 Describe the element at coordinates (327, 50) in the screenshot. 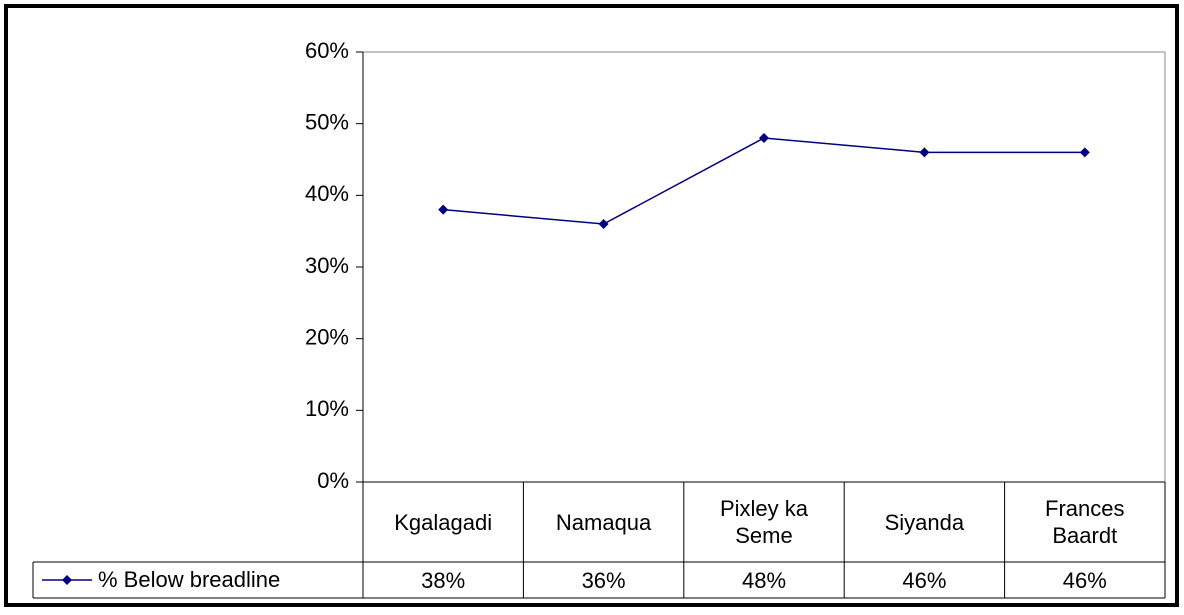

I see `y-tick-label: 60%` at that location.